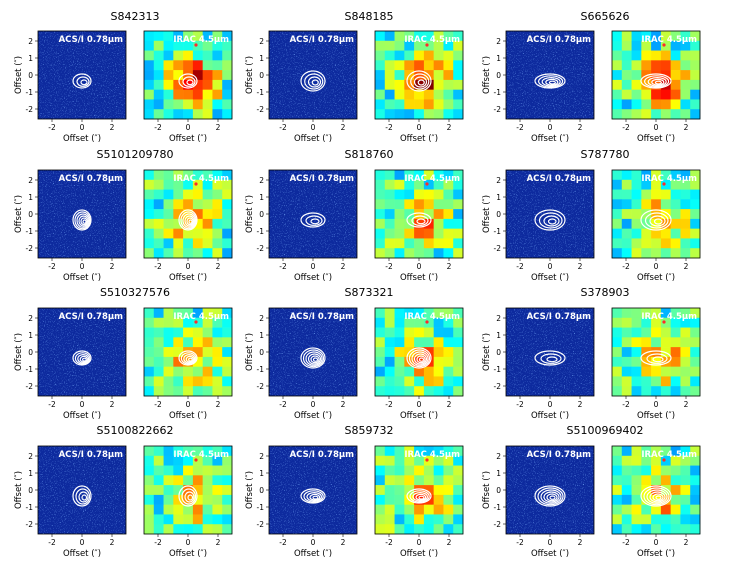 This screenshot has width=745, height=564. Describe the element at coordinates (419, 542) in the screenshot. I see `x-tick-label: 0` at that location.